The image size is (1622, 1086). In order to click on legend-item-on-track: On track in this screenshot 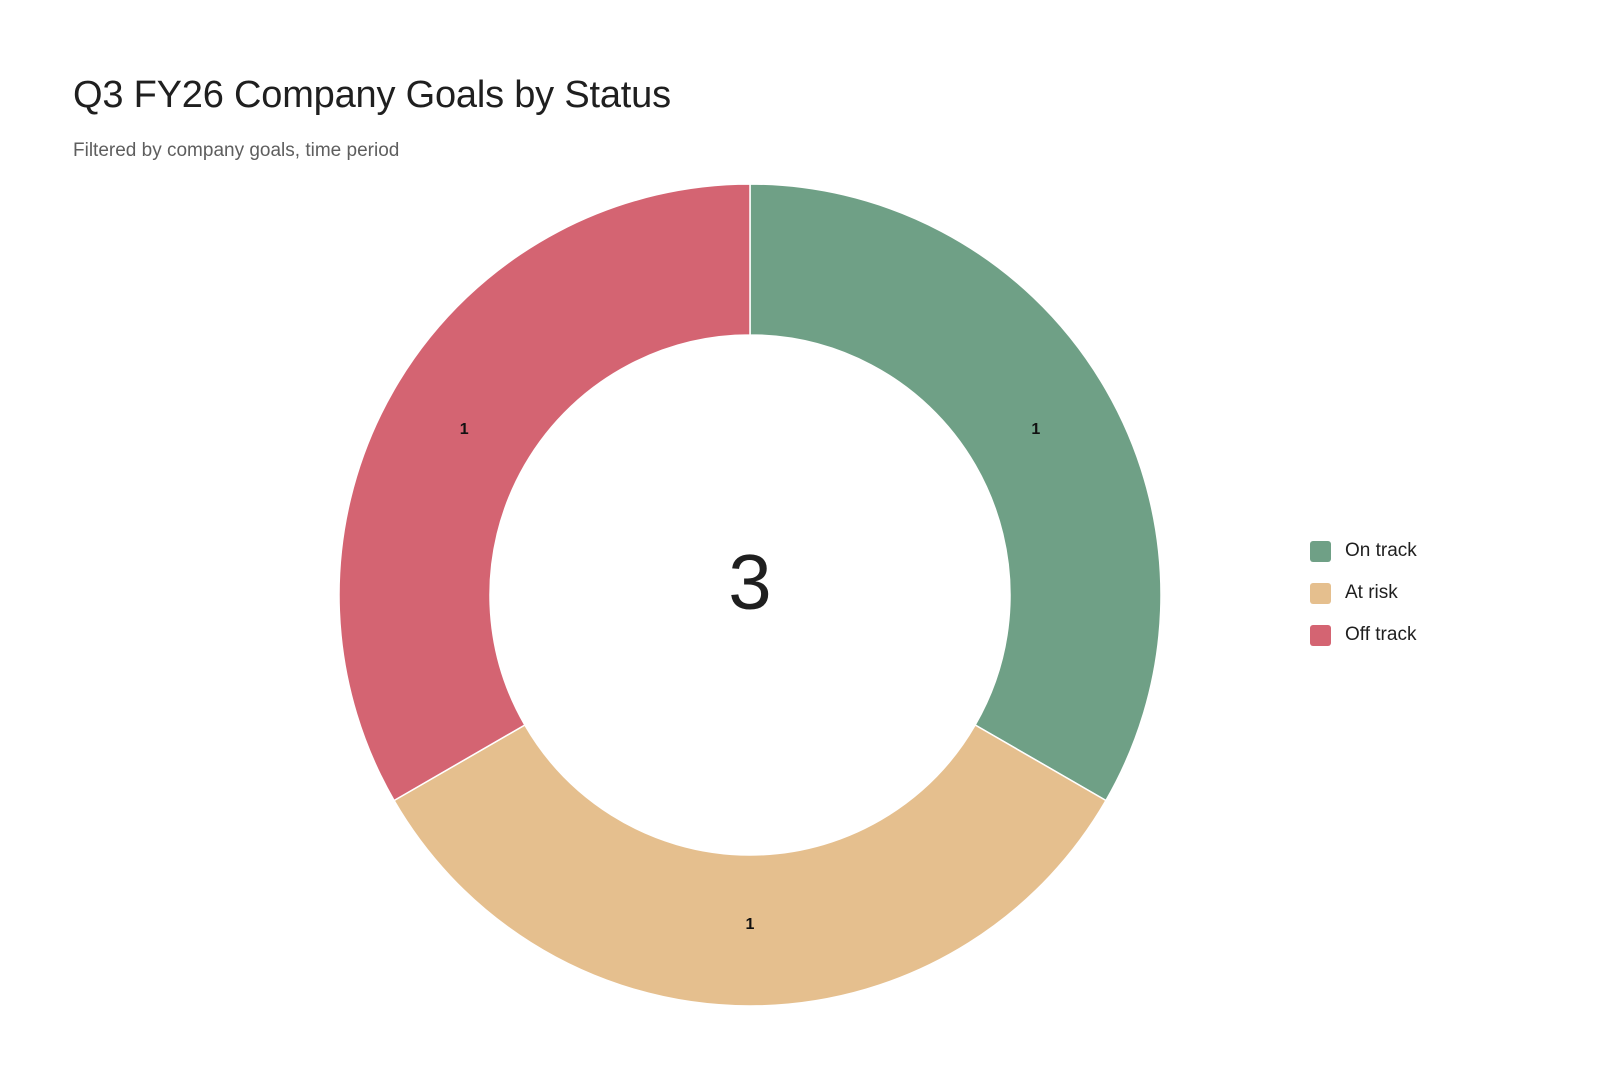, I will do `click(1363, 551)`.